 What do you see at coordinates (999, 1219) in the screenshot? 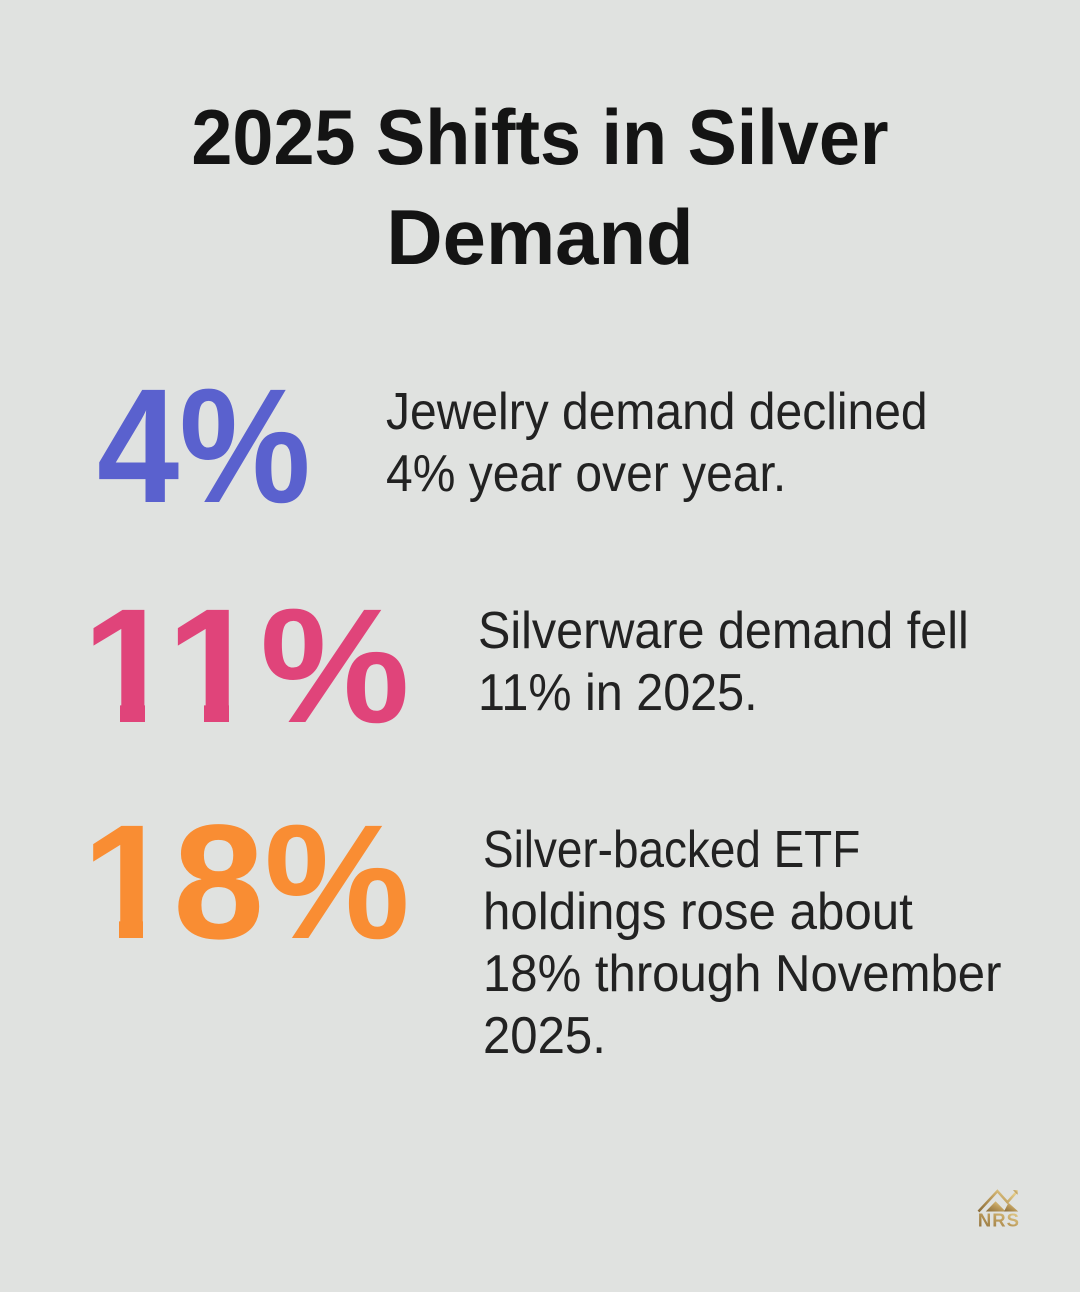
I see `svg-text: NRS` at bounding box center [999, 1219].